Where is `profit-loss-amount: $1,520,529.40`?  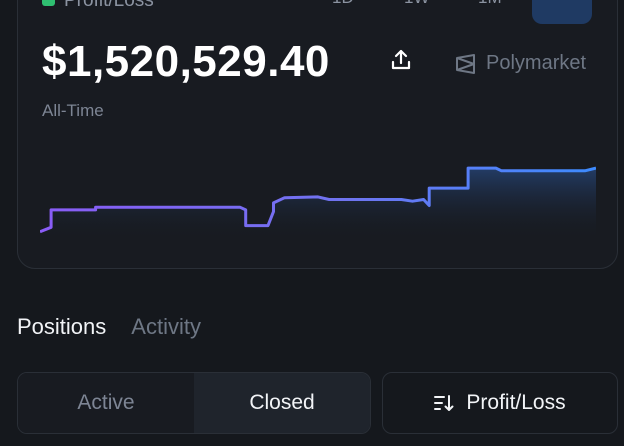
profit-loss-amount: $1,520,529.40 is located at coordinates (186, 61).